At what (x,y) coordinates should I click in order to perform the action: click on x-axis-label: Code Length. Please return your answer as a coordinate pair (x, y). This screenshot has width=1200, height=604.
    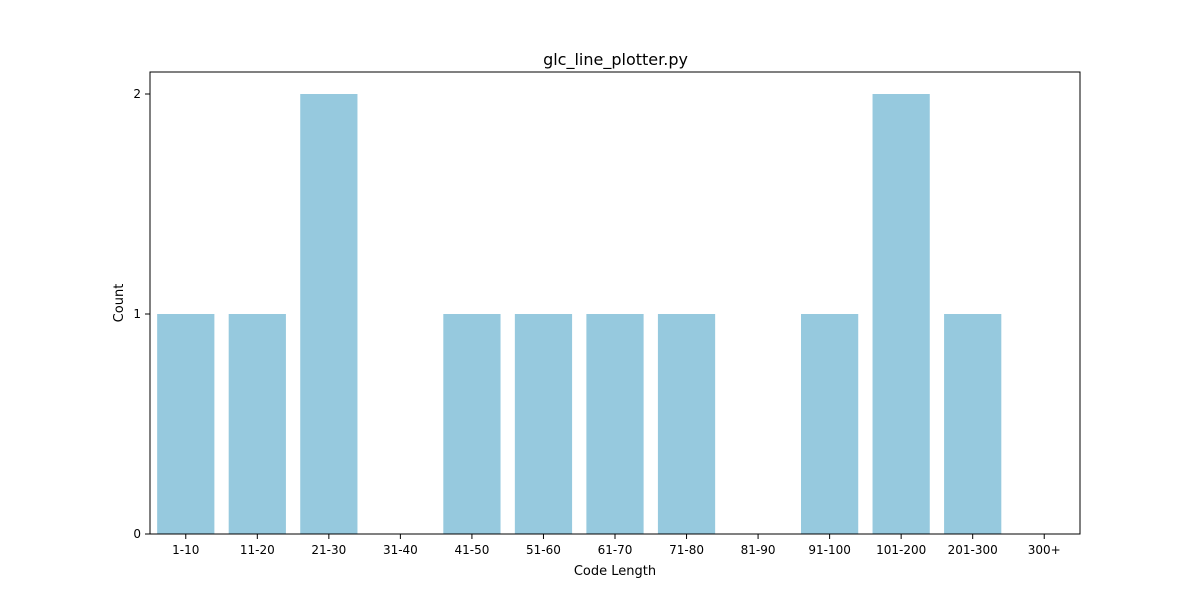
    Looking at the image, I should click on (615, 571).